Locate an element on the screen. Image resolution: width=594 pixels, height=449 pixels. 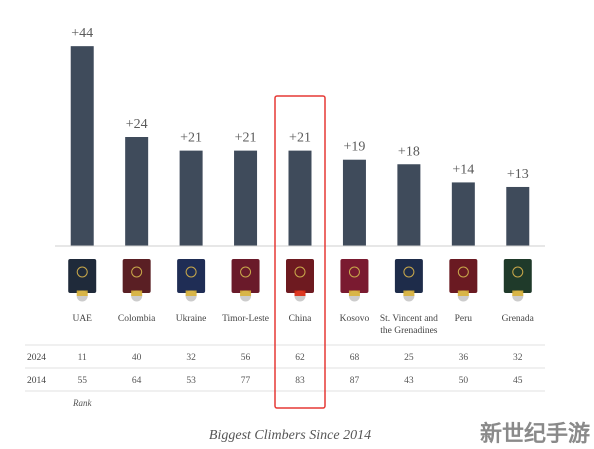
bar-china is located at coordinates (300, 198).